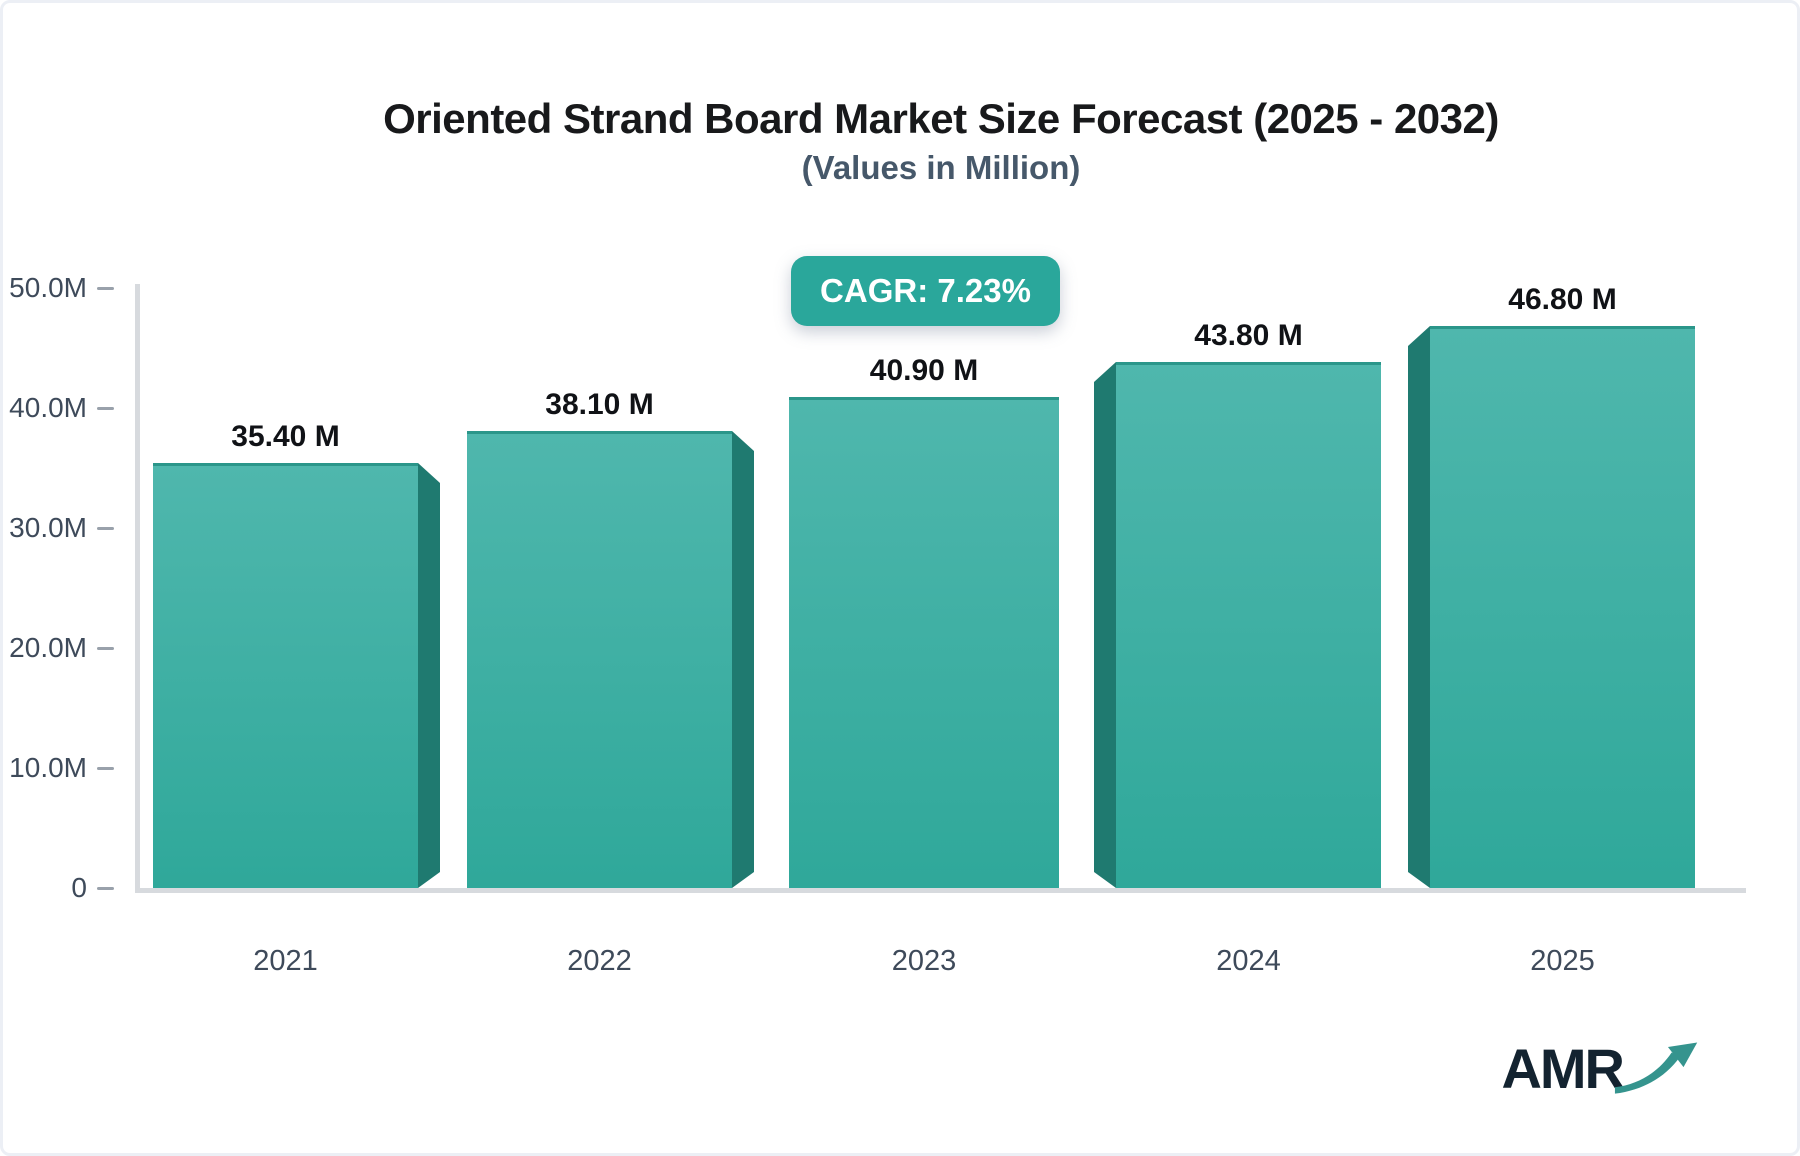 The width and height of the screenshot is (1800, 1156). I want to click on y-tick-label: 40.0M, so click(48, 407).